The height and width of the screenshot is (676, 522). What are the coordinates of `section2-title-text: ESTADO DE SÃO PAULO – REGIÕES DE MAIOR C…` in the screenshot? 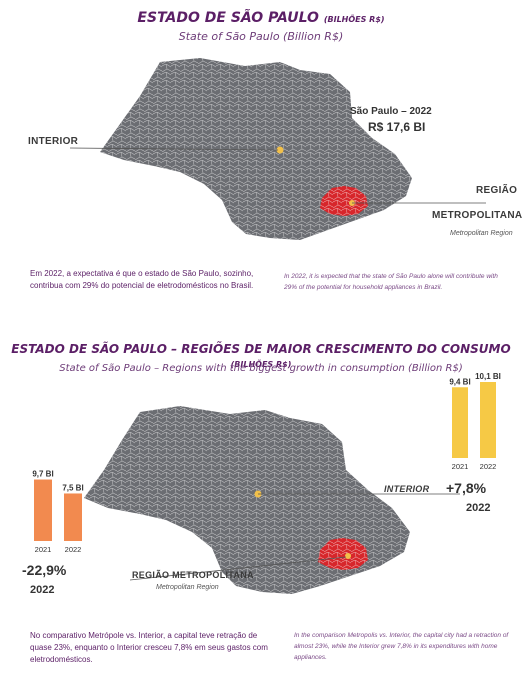 It's located at (261, 349).